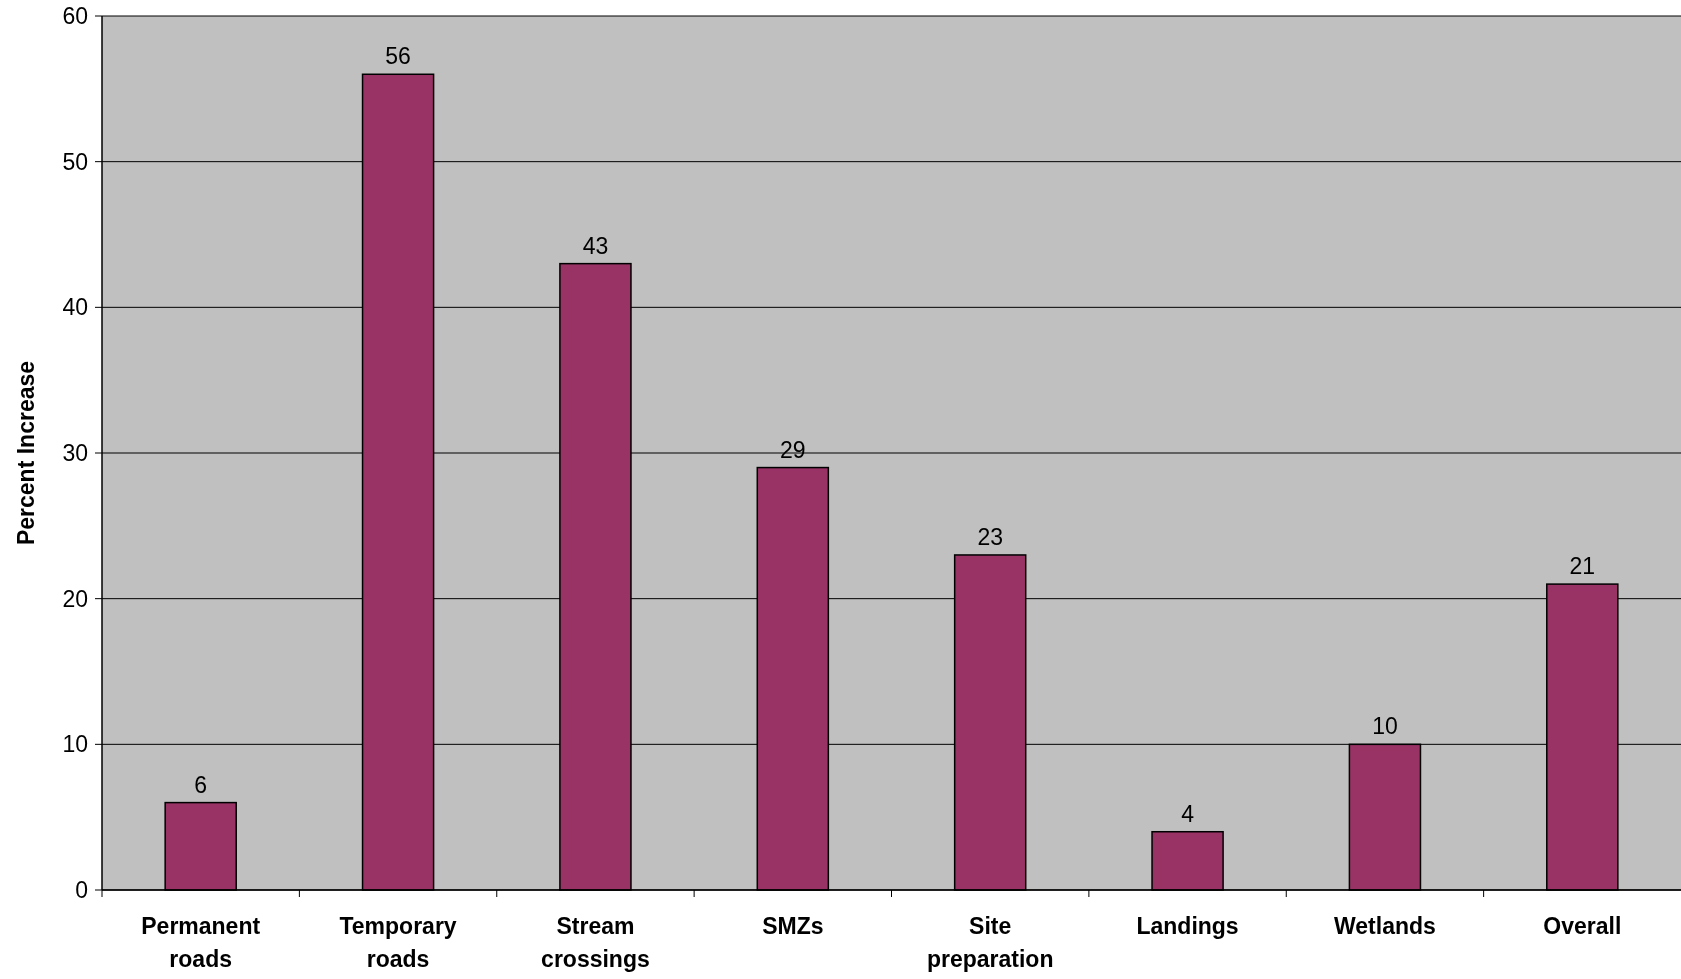  I want to click on x-tick-label: Landings, so click(1187, 926).